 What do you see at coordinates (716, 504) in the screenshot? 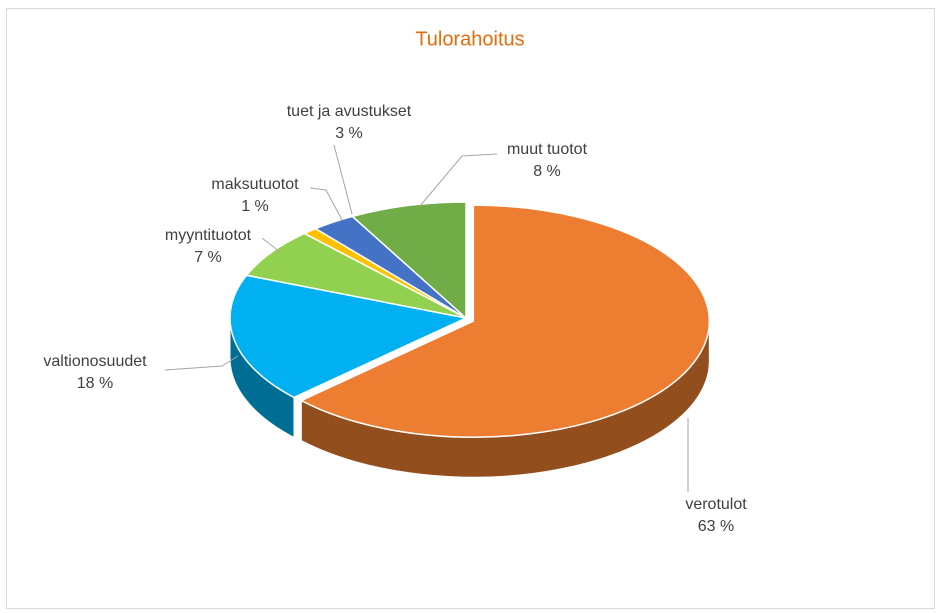
I see `category-label: verotulot` at bounding box center [716, 504].